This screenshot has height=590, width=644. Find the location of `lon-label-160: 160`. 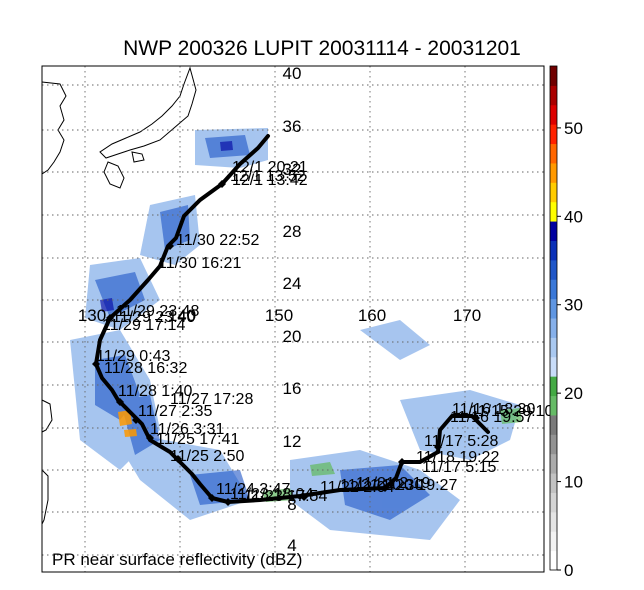

lon-label-160: 160 is located at coordinates (372, 315).